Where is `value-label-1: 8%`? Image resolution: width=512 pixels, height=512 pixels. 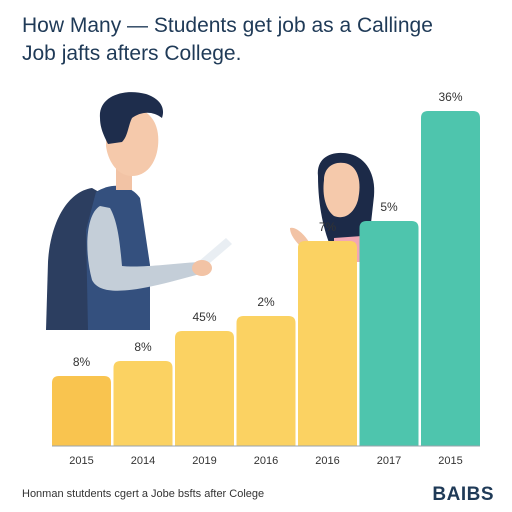
value-label-1: 8% is located at coordinates (82, 362).